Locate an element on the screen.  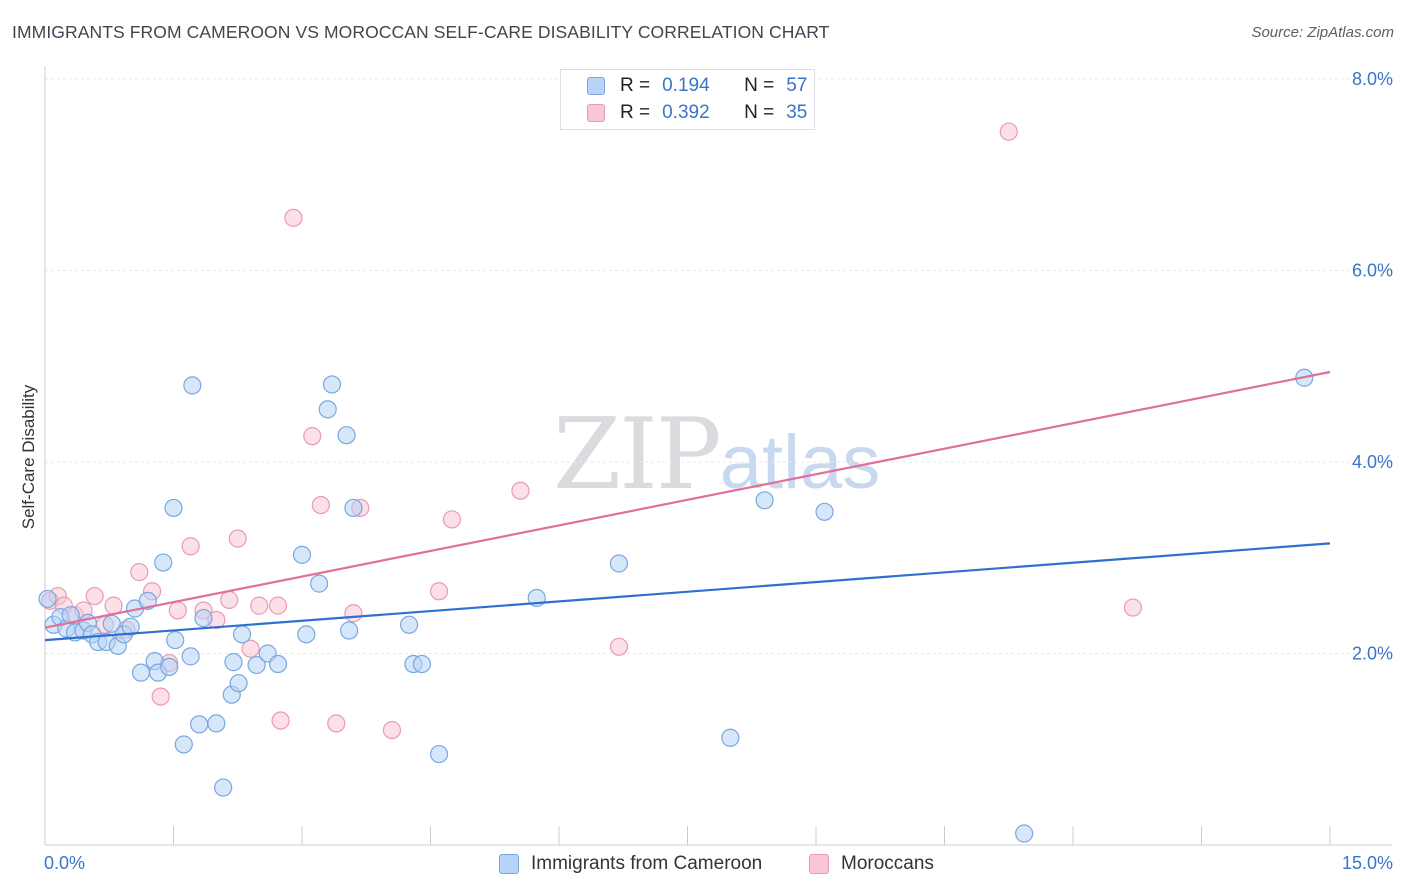
y-tick-label: 8.0% is located at coordinates (1372, 79).